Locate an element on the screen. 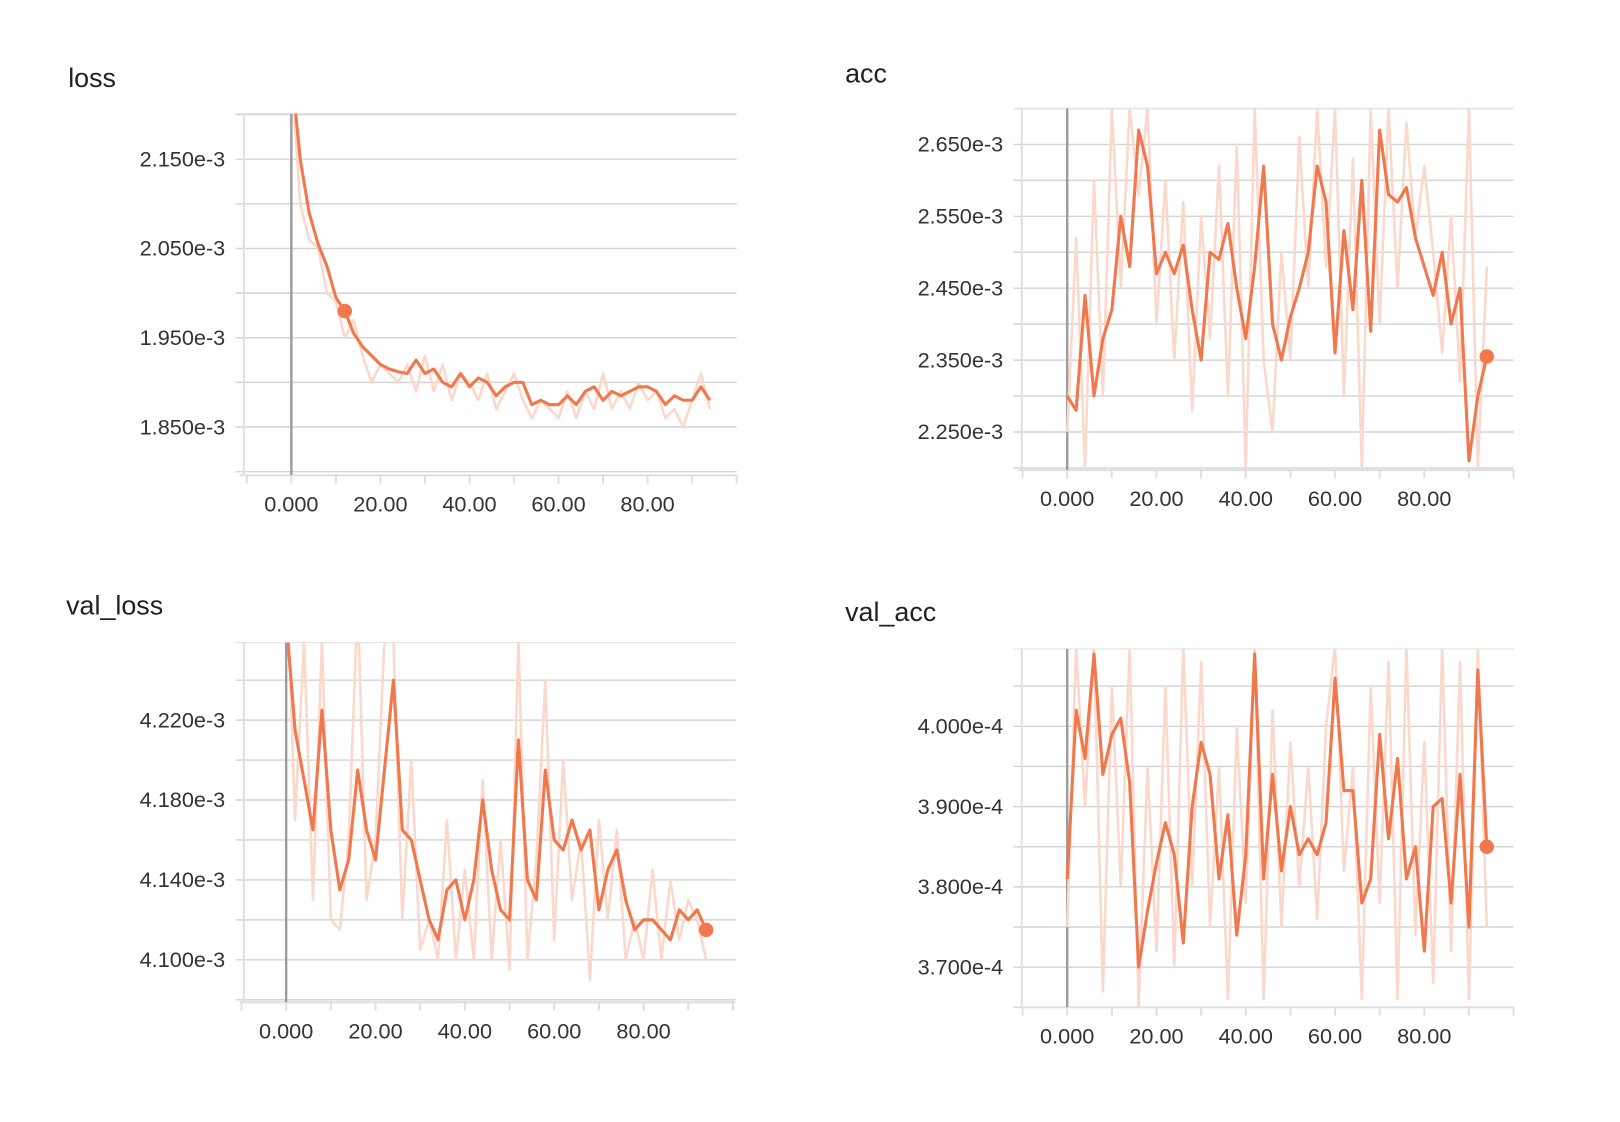  y-tick-label: 2.350e-3 is located at coordinates (961, 359).